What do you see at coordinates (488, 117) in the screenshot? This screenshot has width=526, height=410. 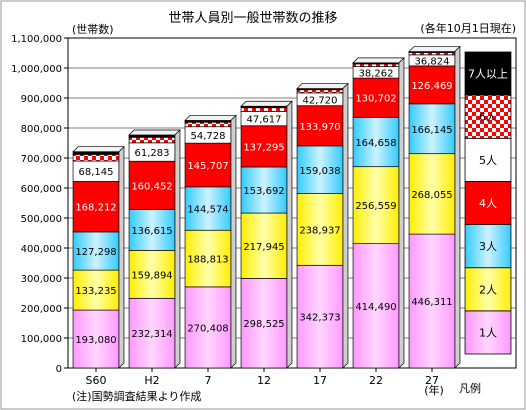 I see `legend-label: 6人` at bounding box center [488, 117].